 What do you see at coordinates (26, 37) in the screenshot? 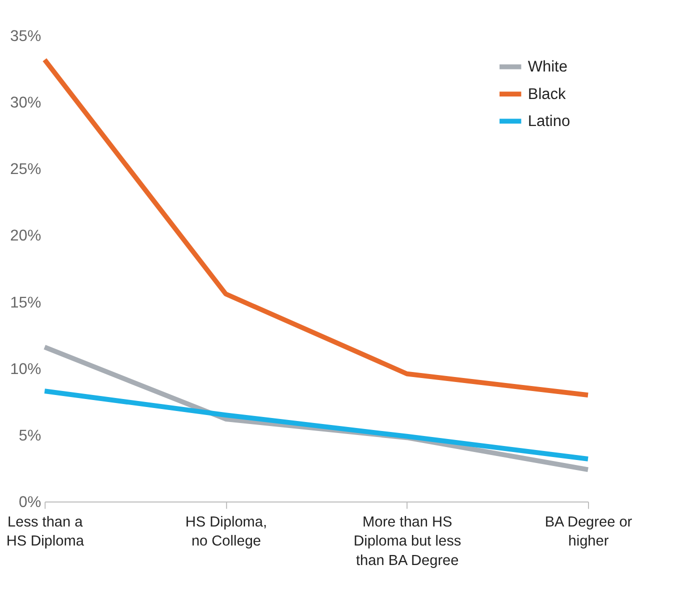
I see `y-tick-label: 35%` at bounding box center [26, 37].